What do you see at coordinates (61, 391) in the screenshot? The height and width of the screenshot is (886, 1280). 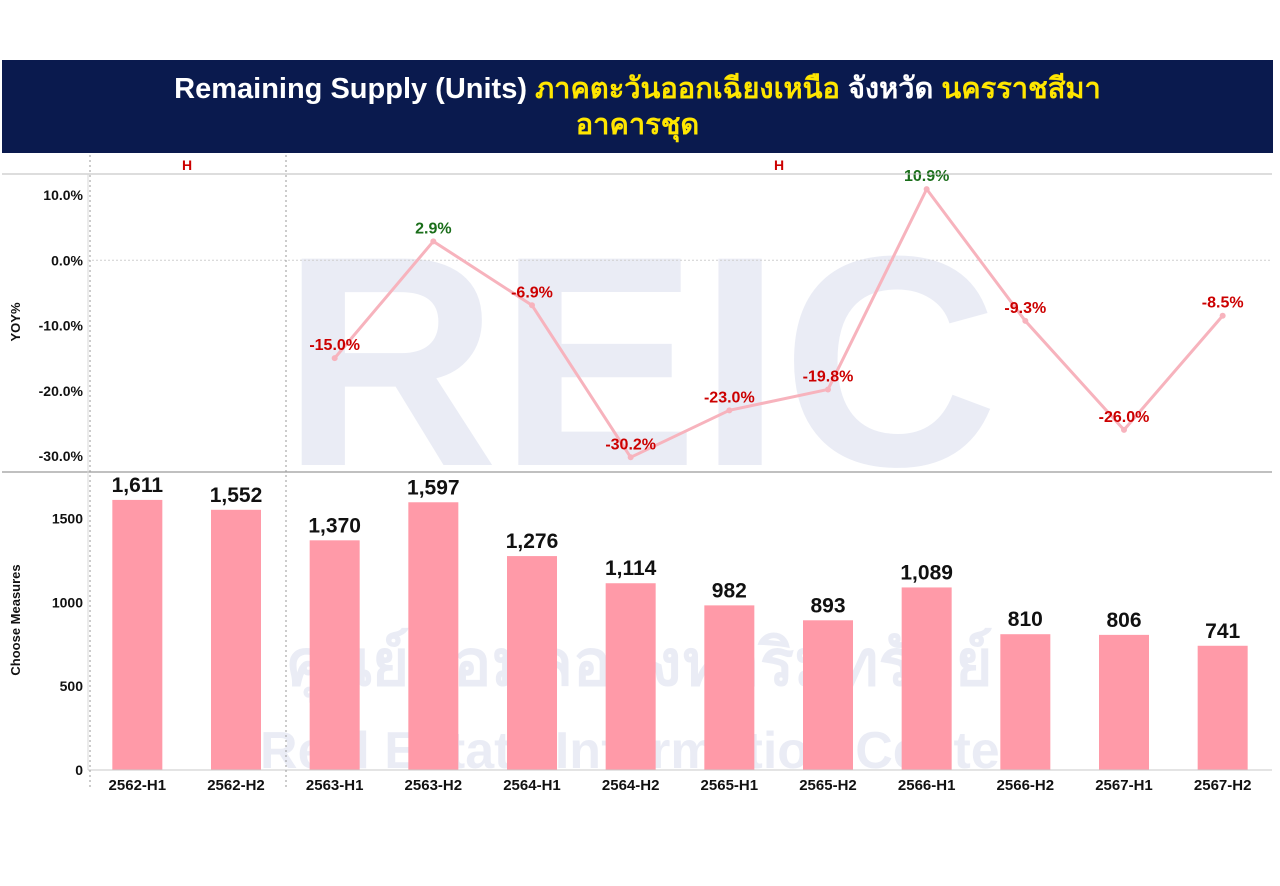 I see `yoy-y-tick-label: -20.0%` at bounding box center [61, 391].